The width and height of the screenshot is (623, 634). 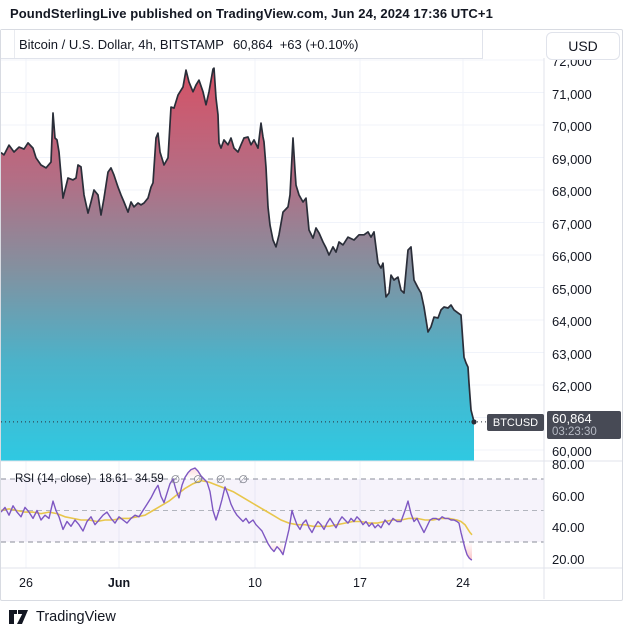 What do you see at coordinates (121, 44) in the screenshot?
I see `symbol-title: Bitcoin / U.S. Dollar, 4h, BITSTAMP` at bounding box center [121, 44].